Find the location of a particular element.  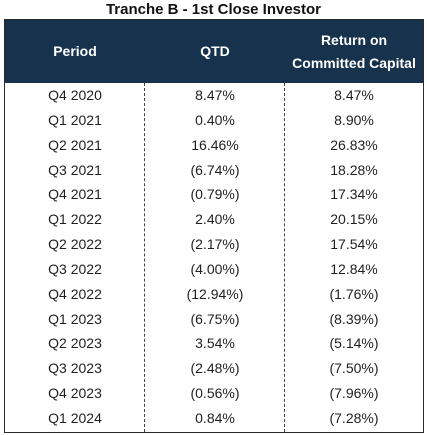

period-cell: Q1 2024 is located at coordinates (75, 417).